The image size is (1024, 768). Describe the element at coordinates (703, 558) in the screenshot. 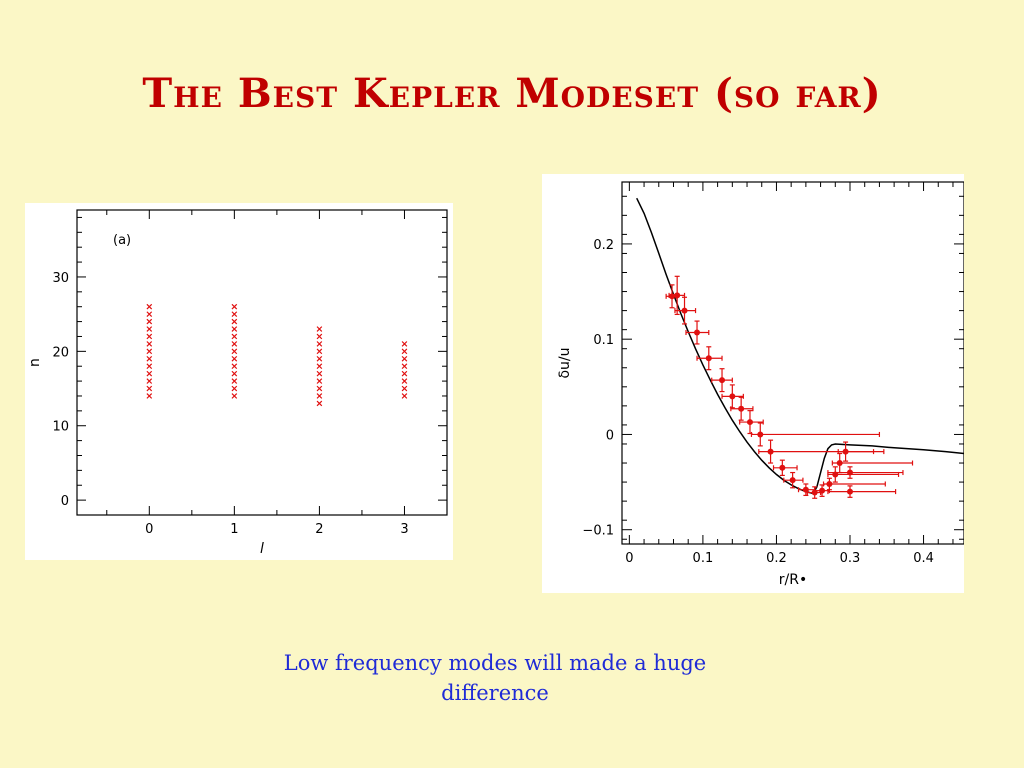

I see `x-tick-label: 0.1` at that location.